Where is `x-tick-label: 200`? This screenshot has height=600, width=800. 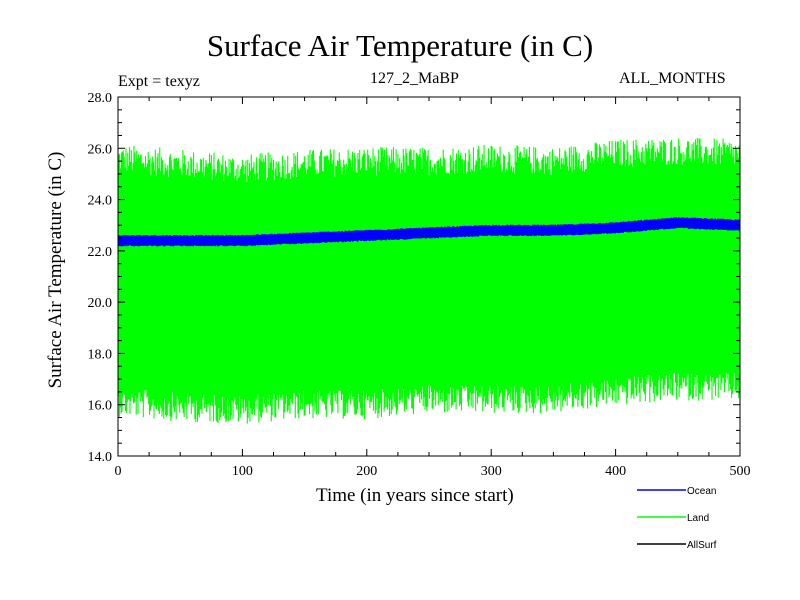 x-tick-label: 200 is located at coordinates (366, 471).